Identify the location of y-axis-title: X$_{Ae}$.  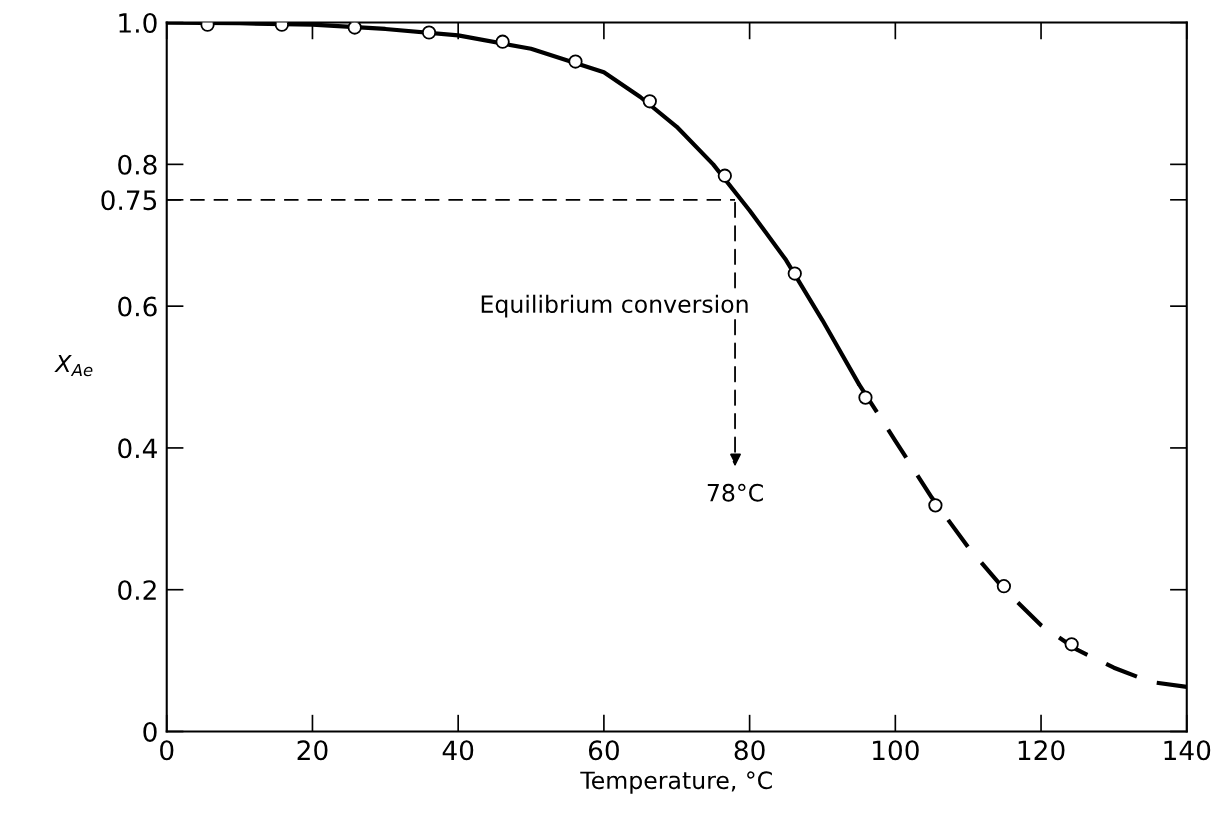
(73, 365).